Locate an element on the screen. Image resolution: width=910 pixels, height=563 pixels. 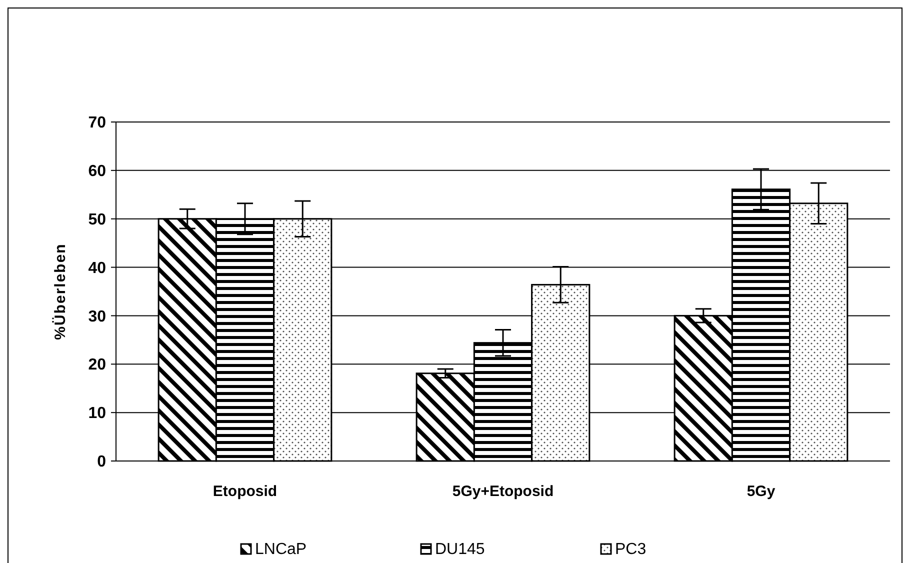
x-tick-label: Etoposid is located at coordinates (245, 491).